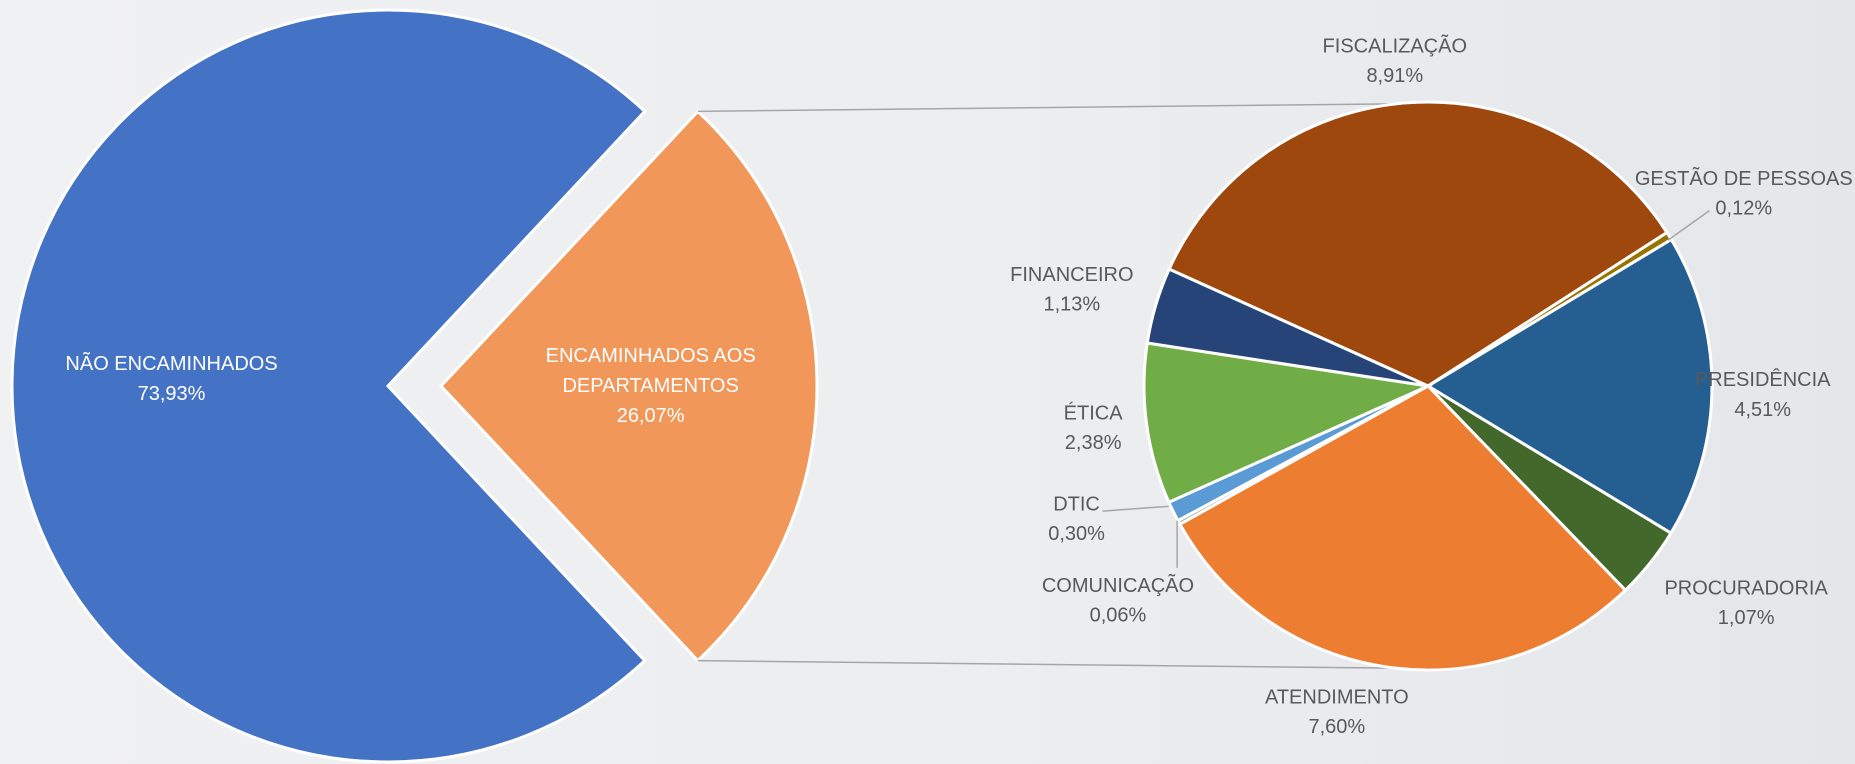  Describe the element at coordinates (1744, 178) in the screenshot. I see `slice-name: GESTÃO DE PESSOAS` at that location.